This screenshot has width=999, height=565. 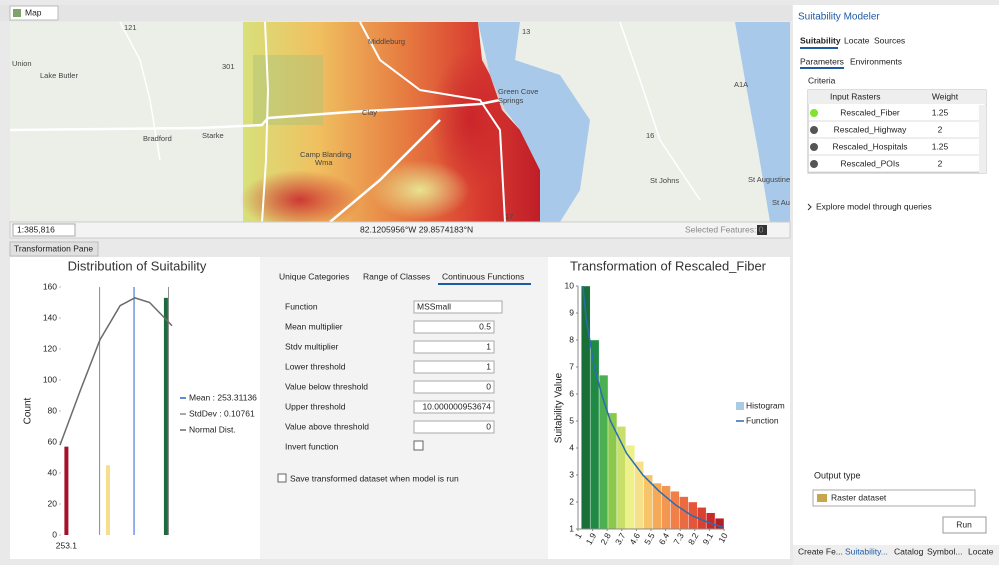 I want to click on map-status-bar, so click(x=400, y=230).